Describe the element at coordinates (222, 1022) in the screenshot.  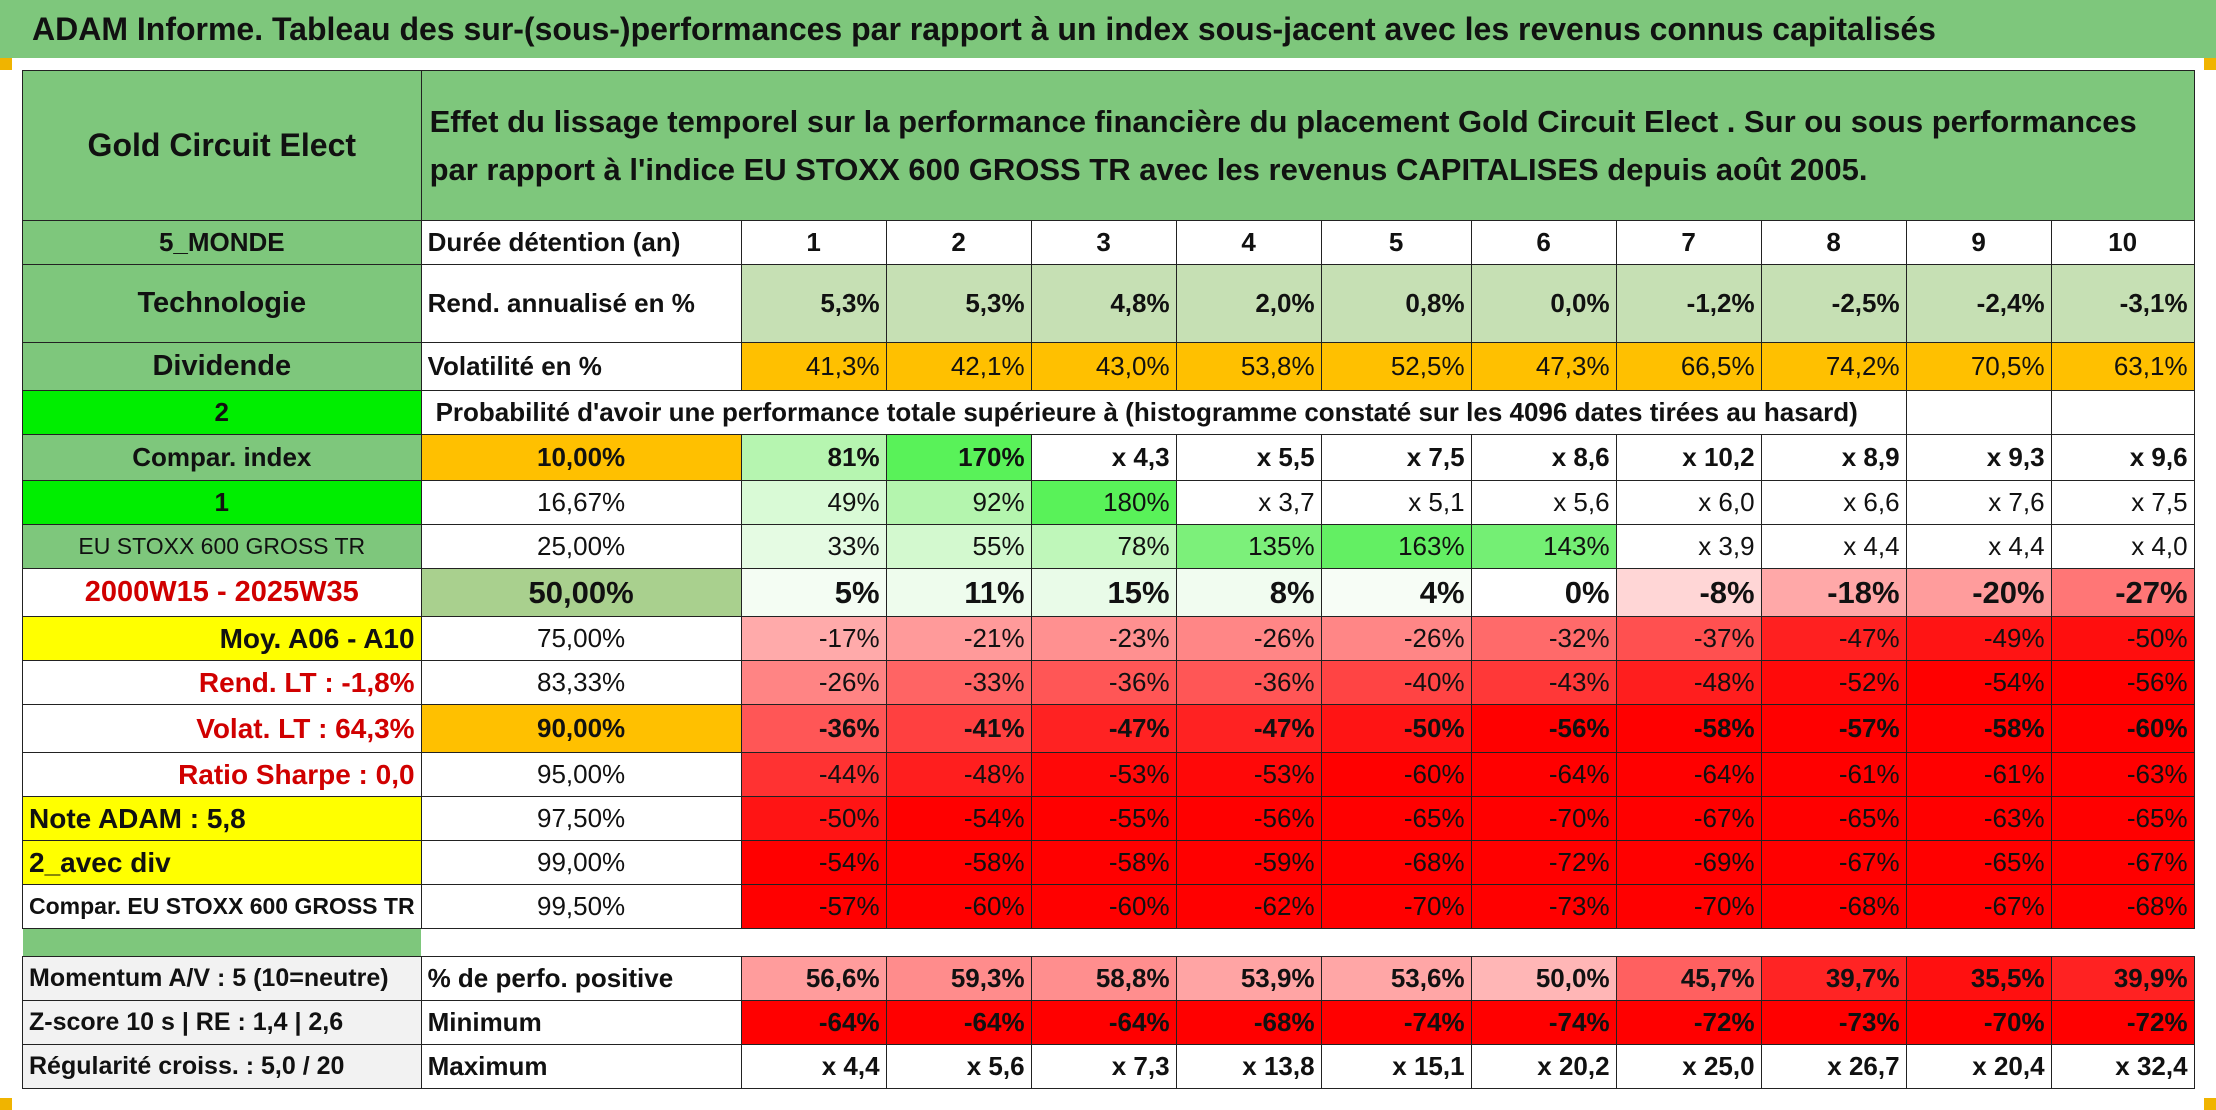
I see `stat-label-zscore: Z-score 10 s | RE : 1,4 | 2,6` at that location.